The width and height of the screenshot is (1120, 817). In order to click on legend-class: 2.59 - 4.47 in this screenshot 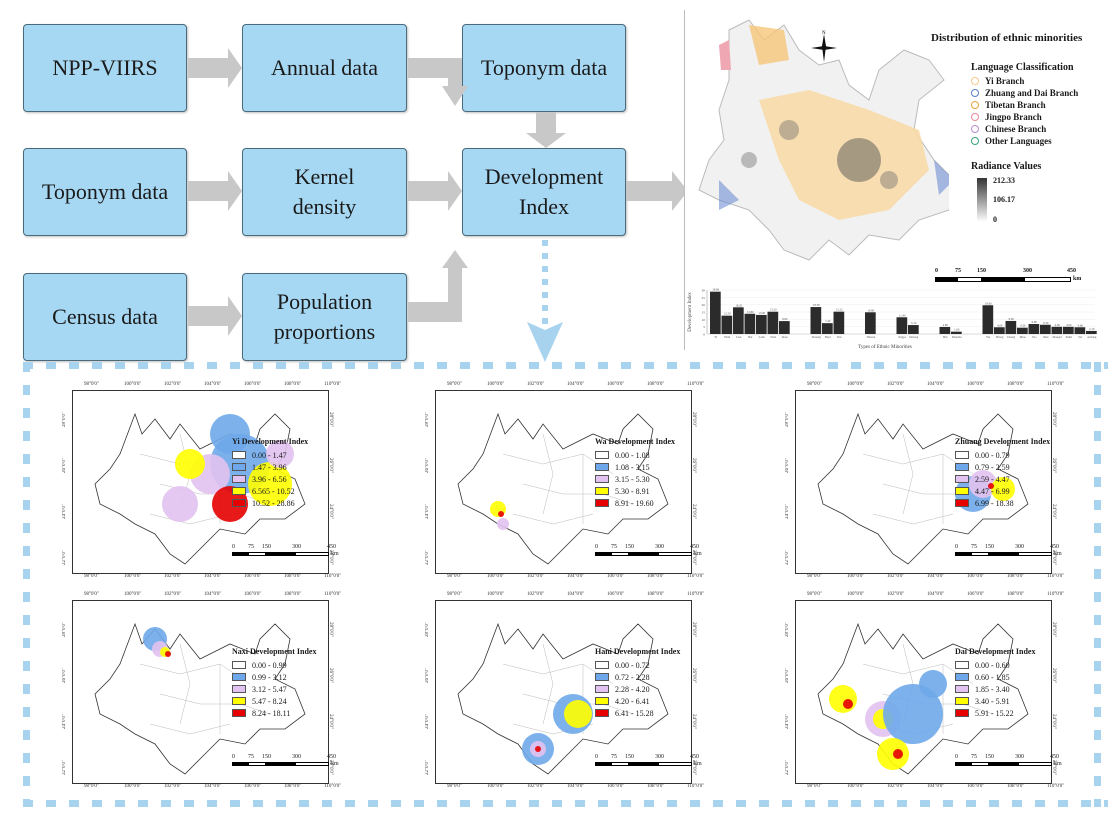, I will do `click(1002, 479)`.